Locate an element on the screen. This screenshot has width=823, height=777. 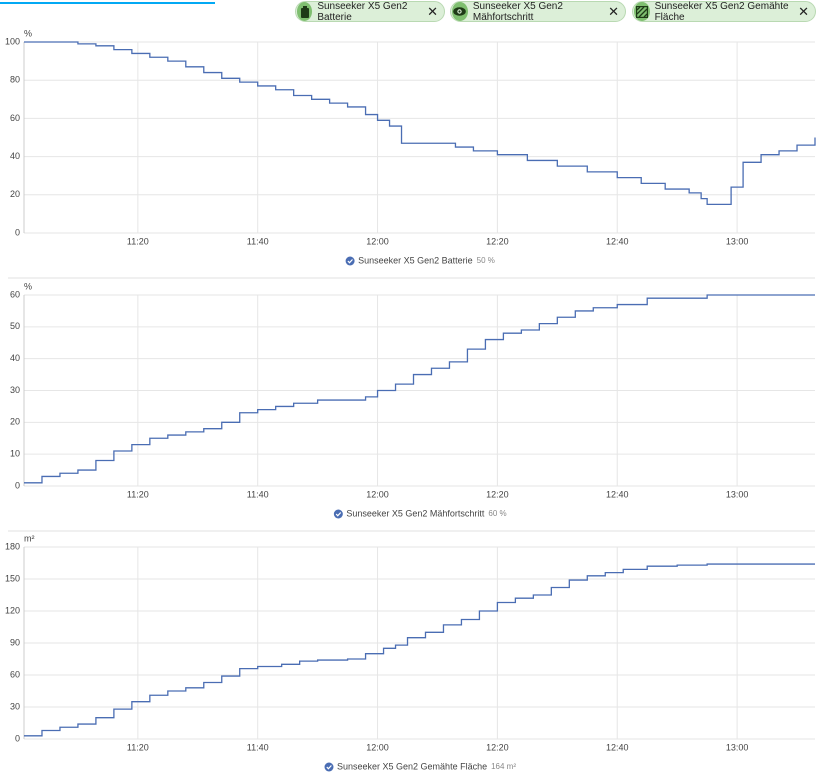
y-tick-label: 180 is located at coordinates (12, 546).